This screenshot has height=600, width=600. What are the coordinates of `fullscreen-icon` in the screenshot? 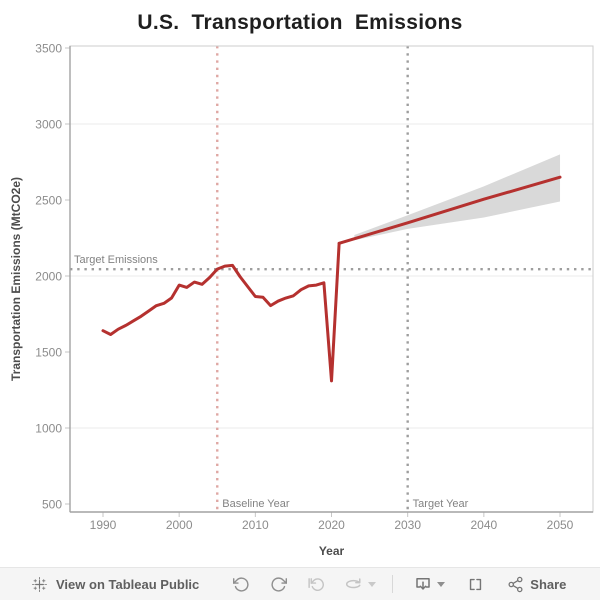 It's located at (475, 584).